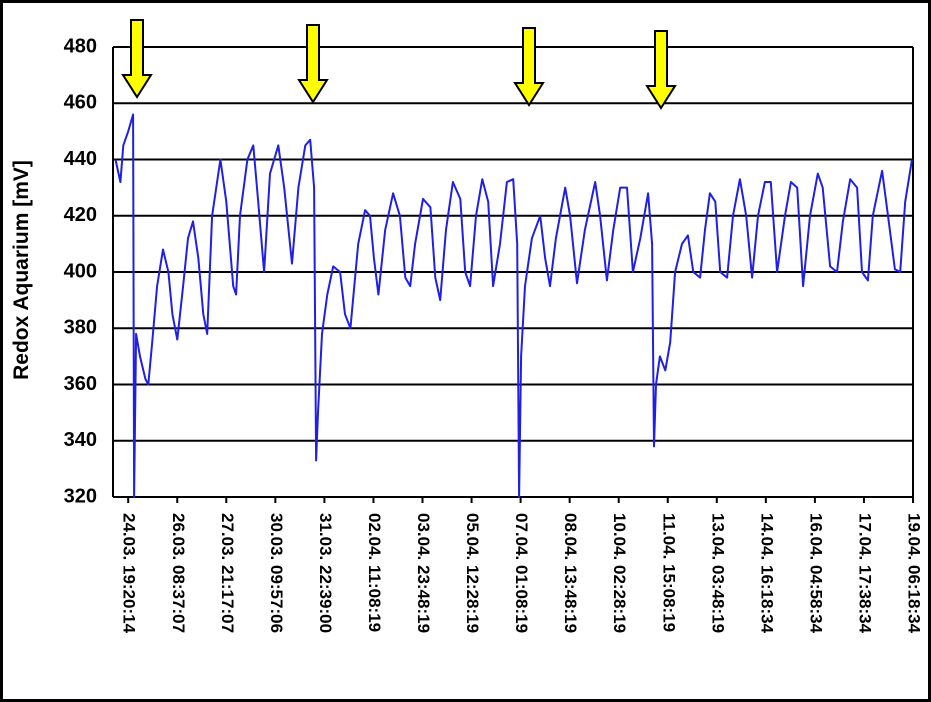 This screenshot has width=931, height=702. What do you see at coordinates (21, 270) in the screenshot?
I see `y-axis-label: Redox Aquarium [mV]` at bounding box center [21, 270].